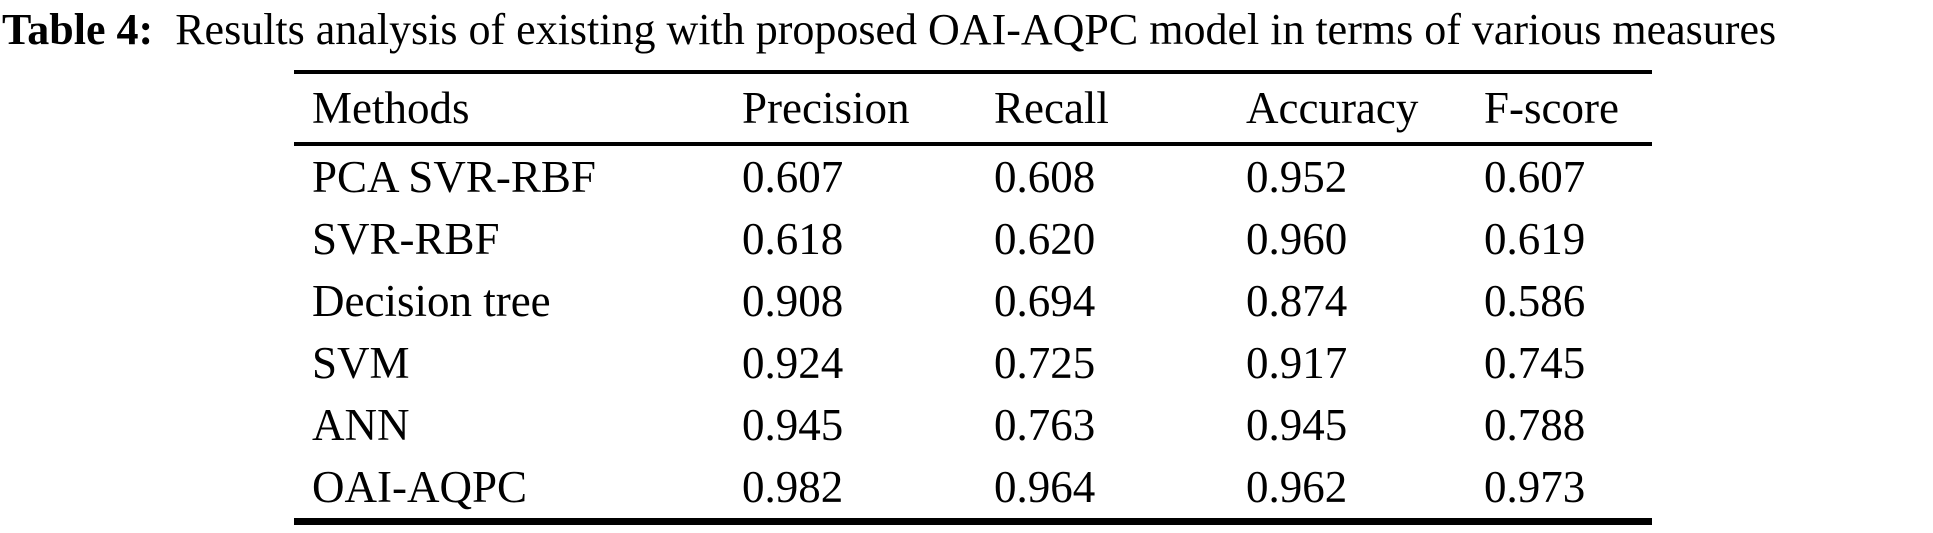  Describe the element at coordinates (1297, 363) in the screenshot. I see `accuracy-cell: 0.917` at that location.